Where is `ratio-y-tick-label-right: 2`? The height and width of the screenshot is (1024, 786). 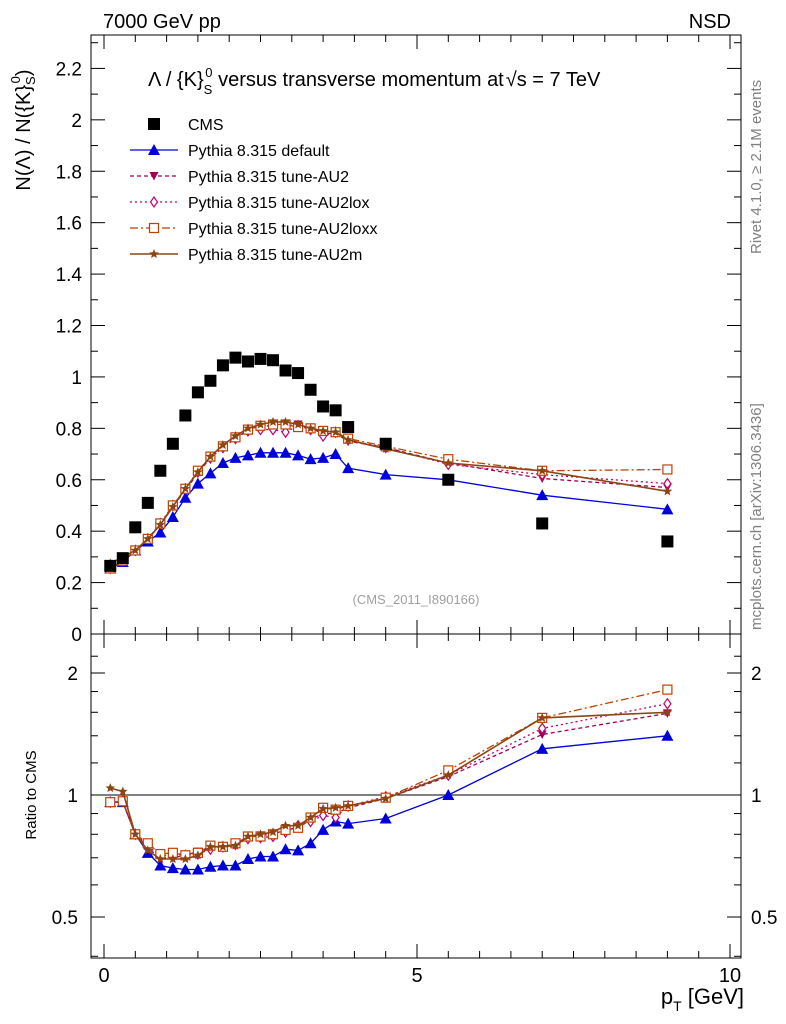
ratio-y-tick-label-right: 2 is located at coordinates (756, 674).